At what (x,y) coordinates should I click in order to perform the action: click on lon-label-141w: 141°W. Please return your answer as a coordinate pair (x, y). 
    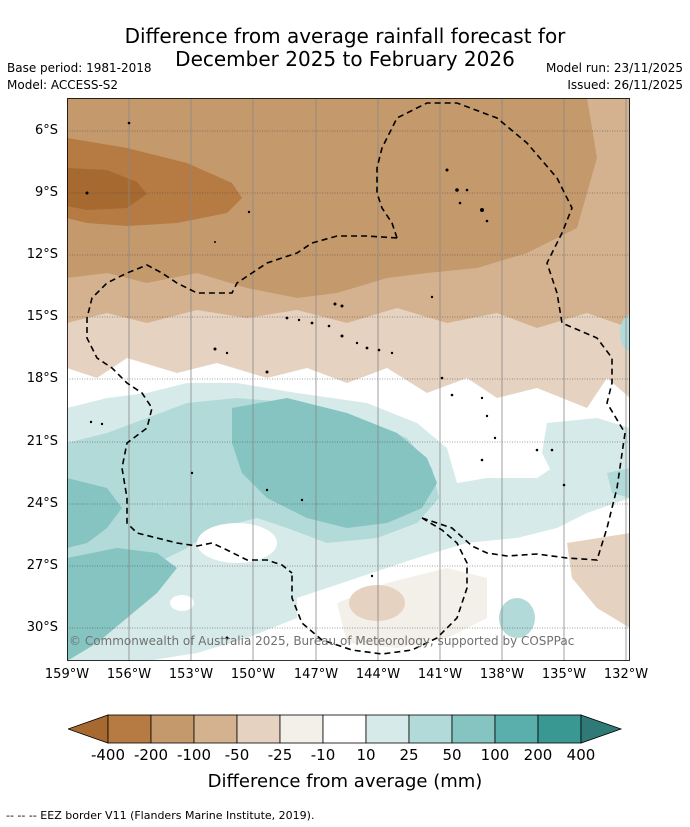
    Looking at the image, I should click on (440, 674).